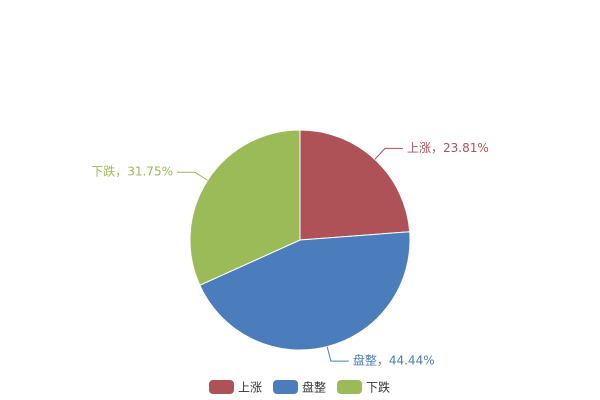 Image resolution: width=600 pixels, height=400 pixels. I want to click on legend-label: 盘整, so click(314, 387).